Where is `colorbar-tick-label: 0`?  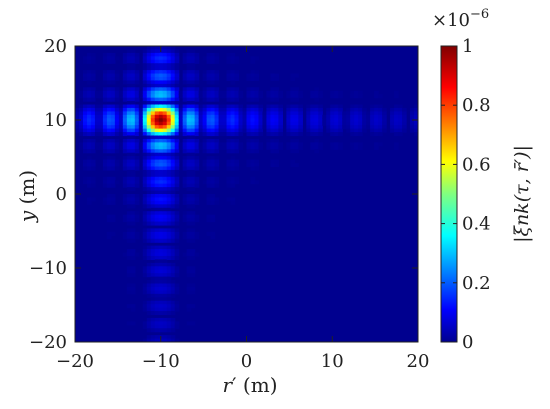 colorbar-tick-label: 0 is located at coordinates (467, 342).